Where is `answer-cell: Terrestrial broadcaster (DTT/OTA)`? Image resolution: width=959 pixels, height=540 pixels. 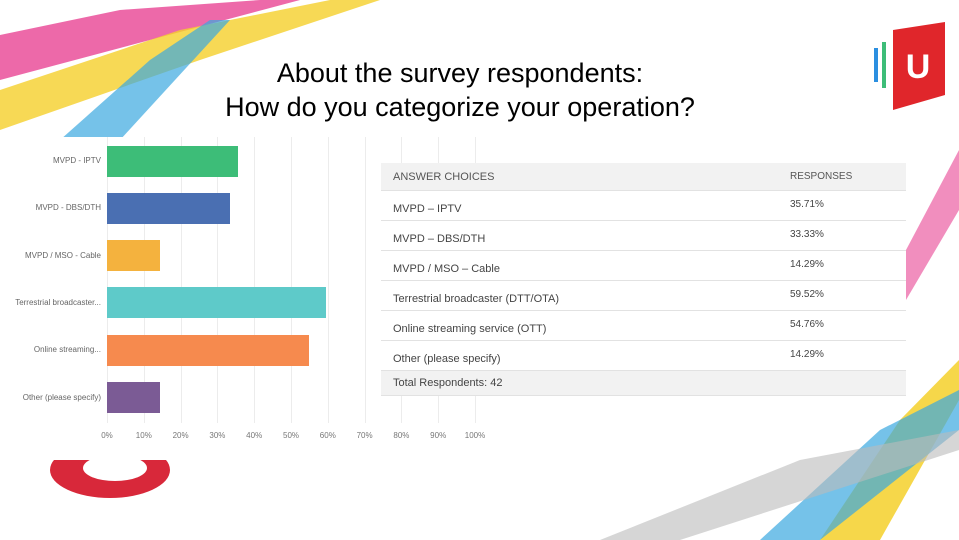
answer-cell: Terrestrial broadcaster (DTT/OTA) is located at coordinates (476, 299).